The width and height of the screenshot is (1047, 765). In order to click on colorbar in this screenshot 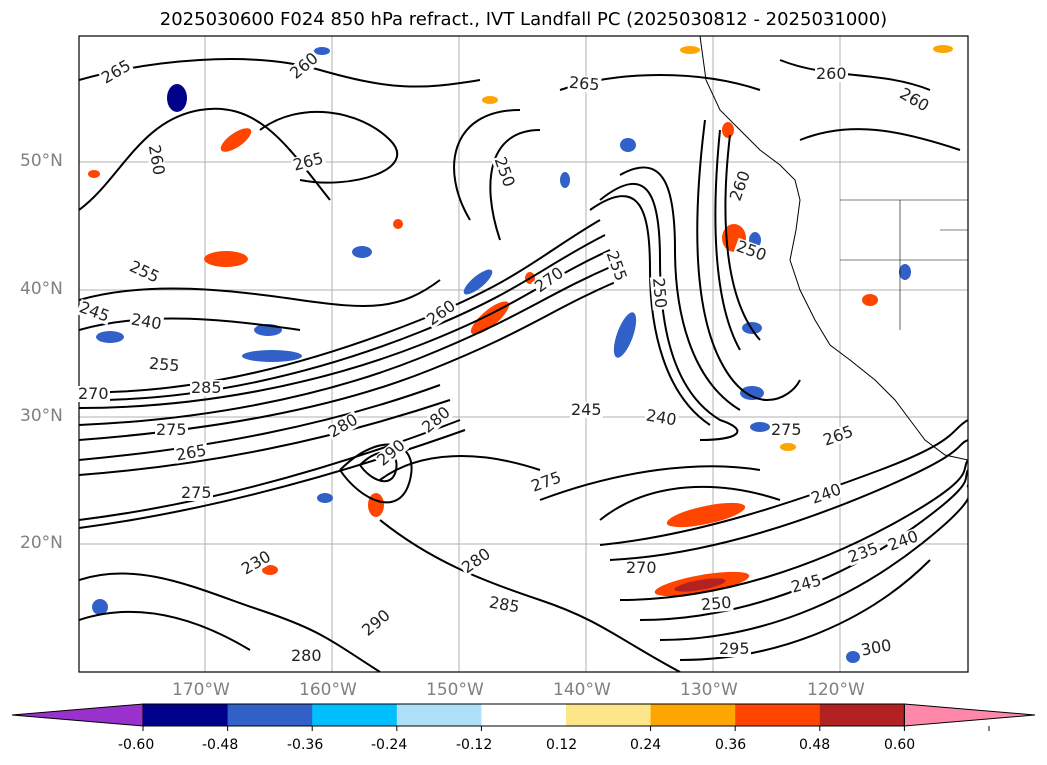, I will do `click(523, 717)`.